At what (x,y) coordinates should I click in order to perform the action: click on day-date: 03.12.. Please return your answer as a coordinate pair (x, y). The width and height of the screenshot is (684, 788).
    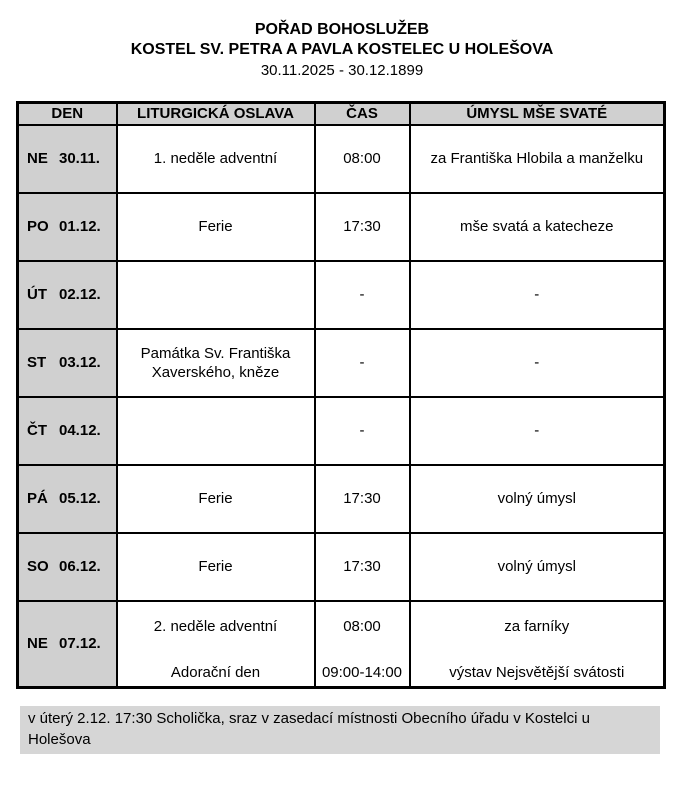
    Looking at the image, I should click on (80, 362).